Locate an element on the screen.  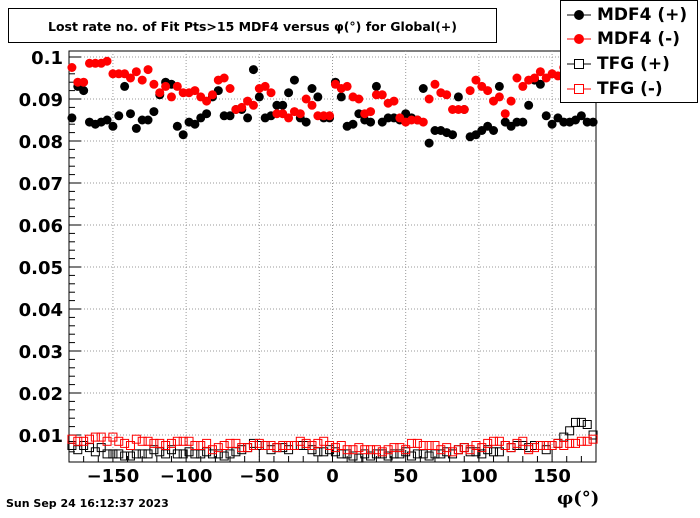
legend-label: MDF4 (+) is located at coordinates (642, 15).